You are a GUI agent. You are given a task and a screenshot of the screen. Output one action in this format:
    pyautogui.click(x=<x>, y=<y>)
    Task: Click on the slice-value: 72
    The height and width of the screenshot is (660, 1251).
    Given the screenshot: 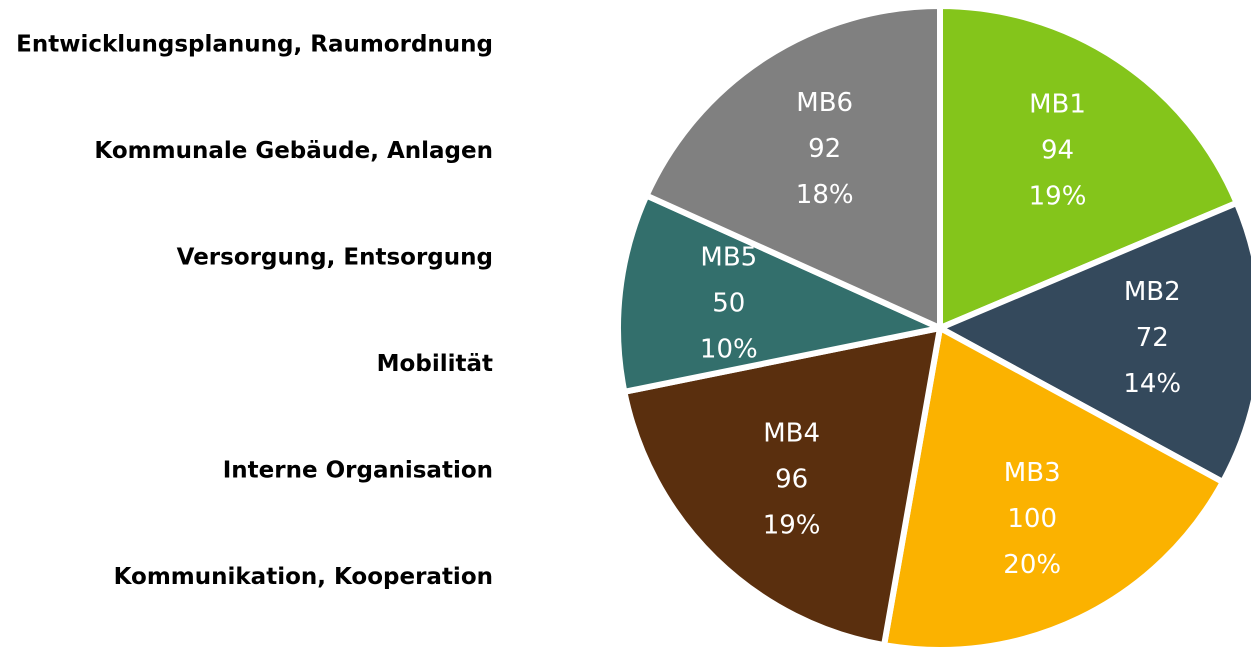 What is the action you would take?
    pyautogui.click(x=1152, y=338)
    